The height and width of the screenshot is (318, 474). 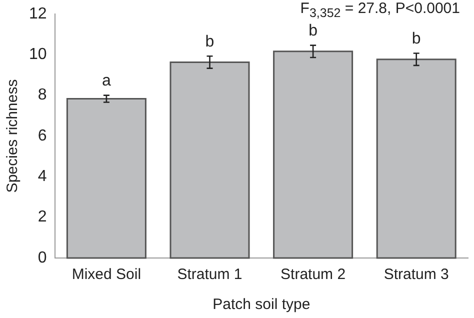 What do you see at coordinates (42, 95) in the screenshot?
I see `y-tick-label: 8` at bounding box center [42, 95].